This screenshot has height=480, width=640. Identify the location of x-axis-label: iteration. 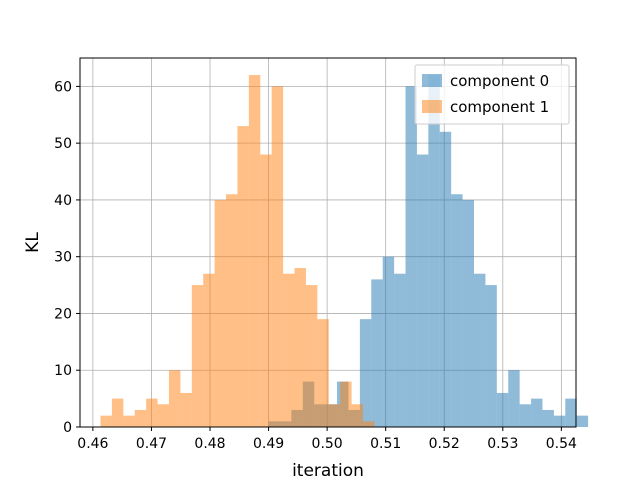
(328, 470).